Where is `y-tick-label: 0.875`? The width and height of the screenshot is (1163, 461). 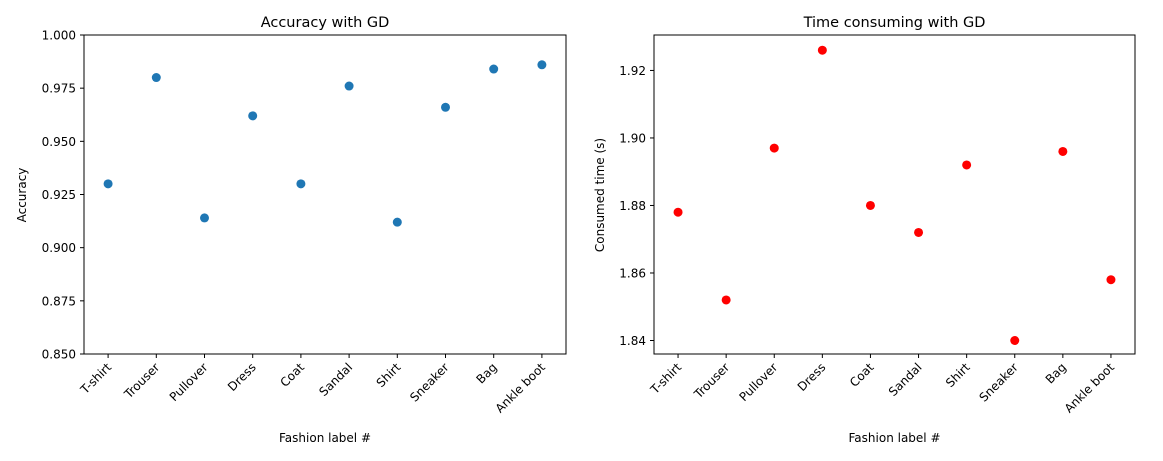 y-tick-label: 0.875 is located at coordinates (59, 301).